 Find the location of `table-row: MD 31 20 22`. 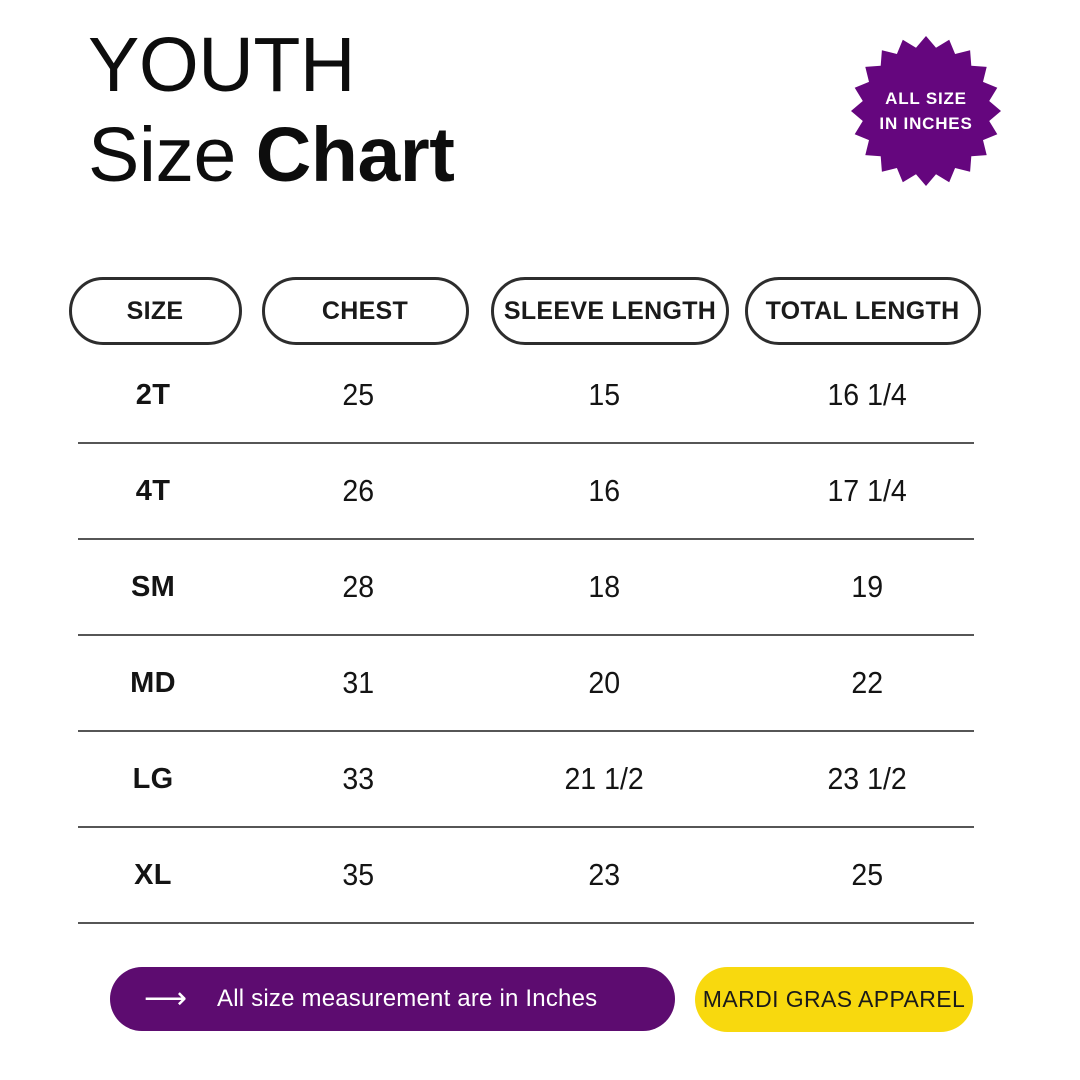

table-row: MD 31 20 22 is located at coordinates (526, 684).